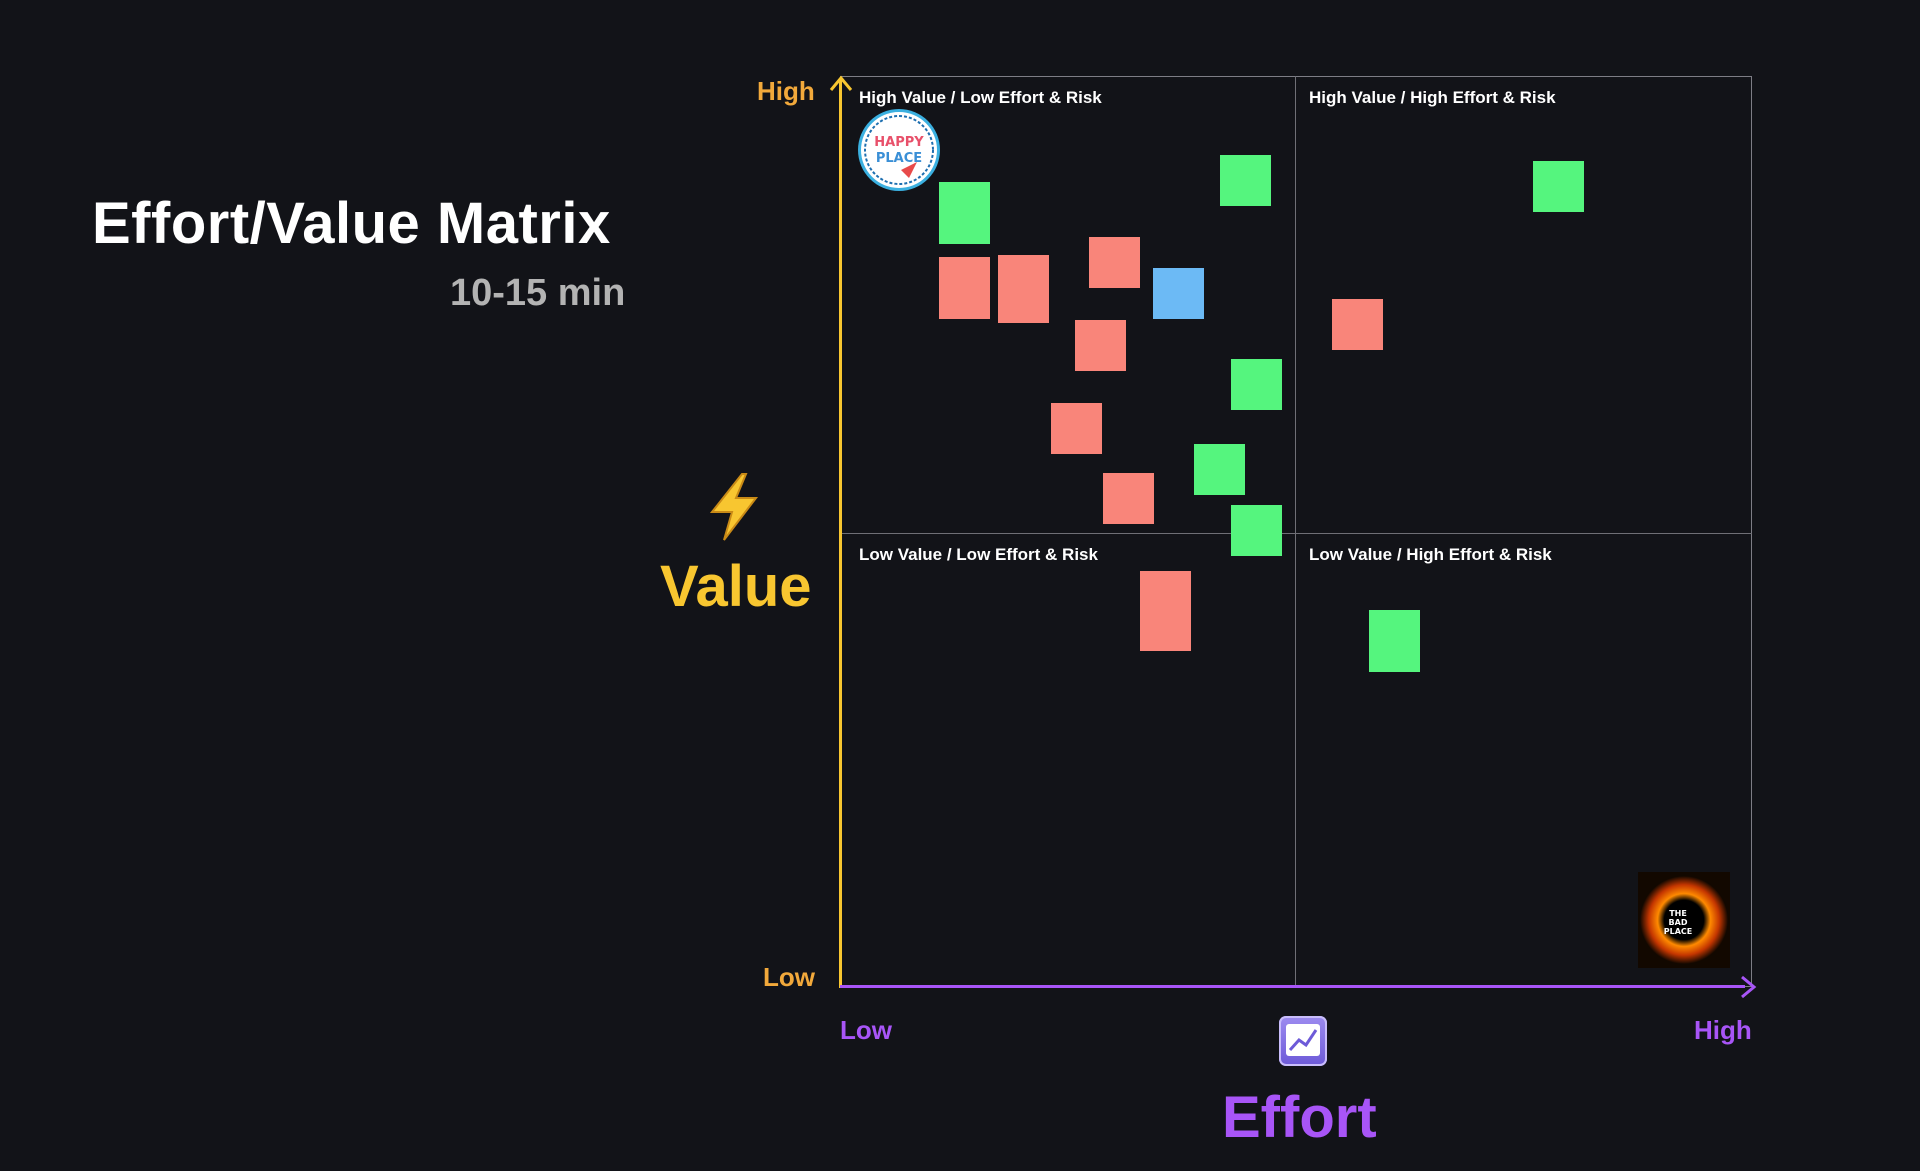 The width and height of the screenshot is (1920, 1171). Describe the element at coordinates (841, 83) in the screenshot. I see `y-axis-arrow-icon` at that location.